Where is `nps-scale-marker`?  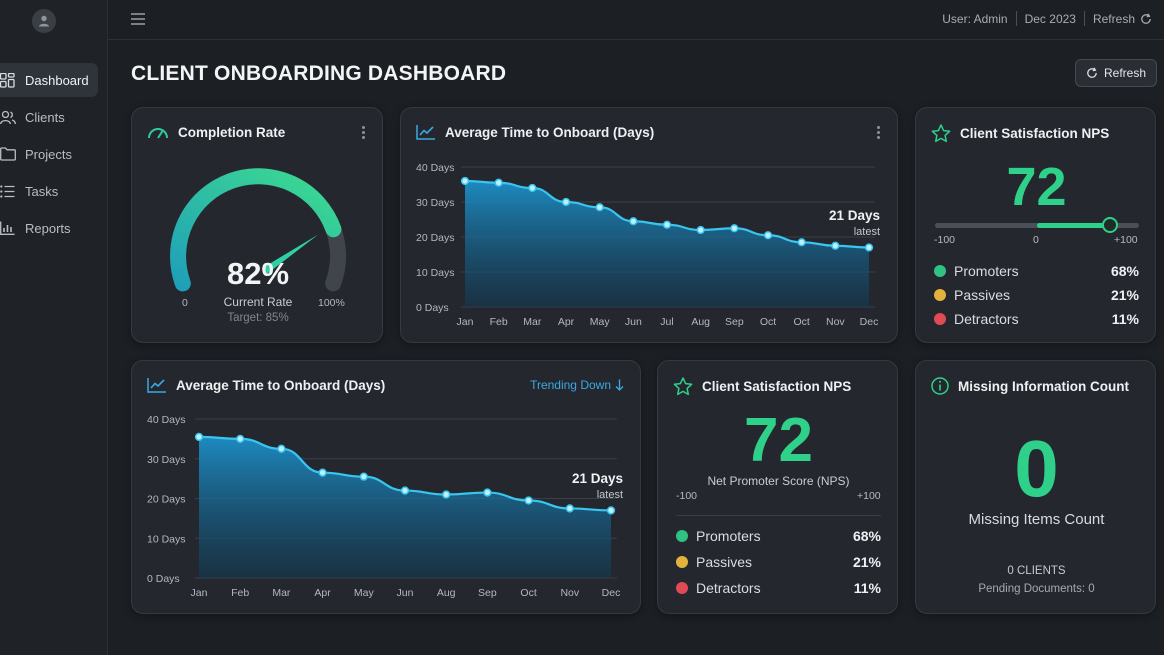
nps-scale-marker is located at coordinates (1110, 225).